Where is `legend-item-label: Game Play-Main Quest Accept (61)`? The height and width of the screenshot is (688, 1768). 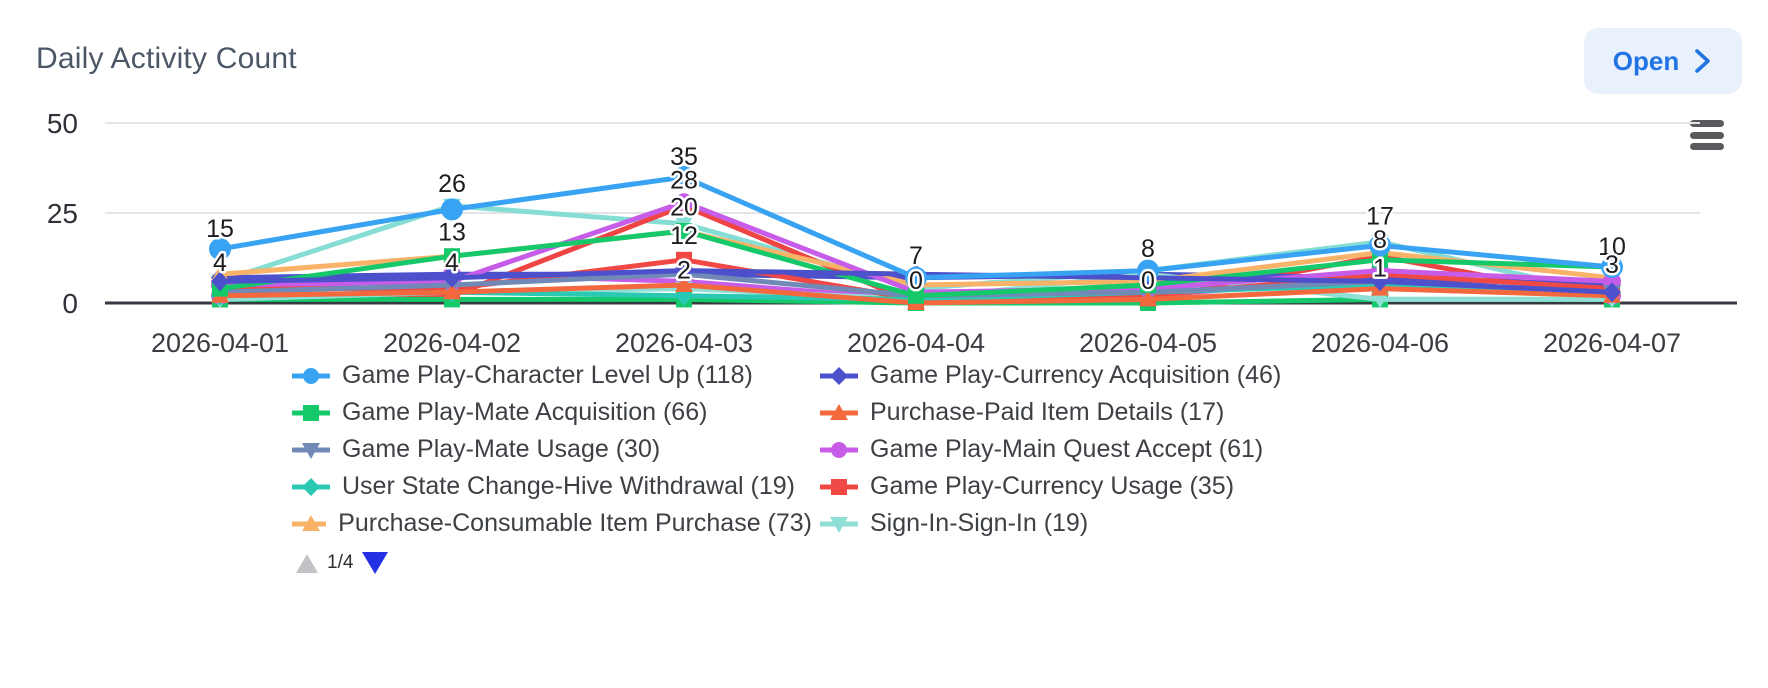
legend-item-label: Game Play-Main Quest Accept (61) is located at coordinates (1067, 449).